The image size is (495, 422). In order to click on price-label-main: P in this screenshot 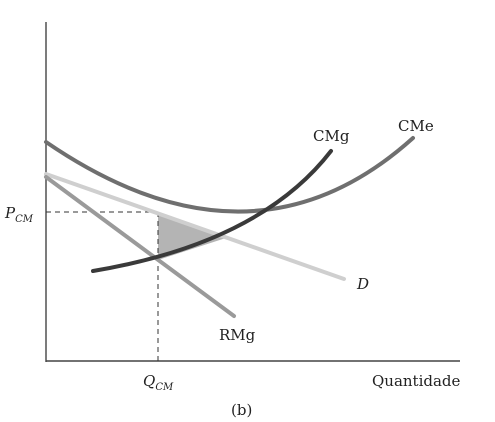, I will do `click(10, 213)`.